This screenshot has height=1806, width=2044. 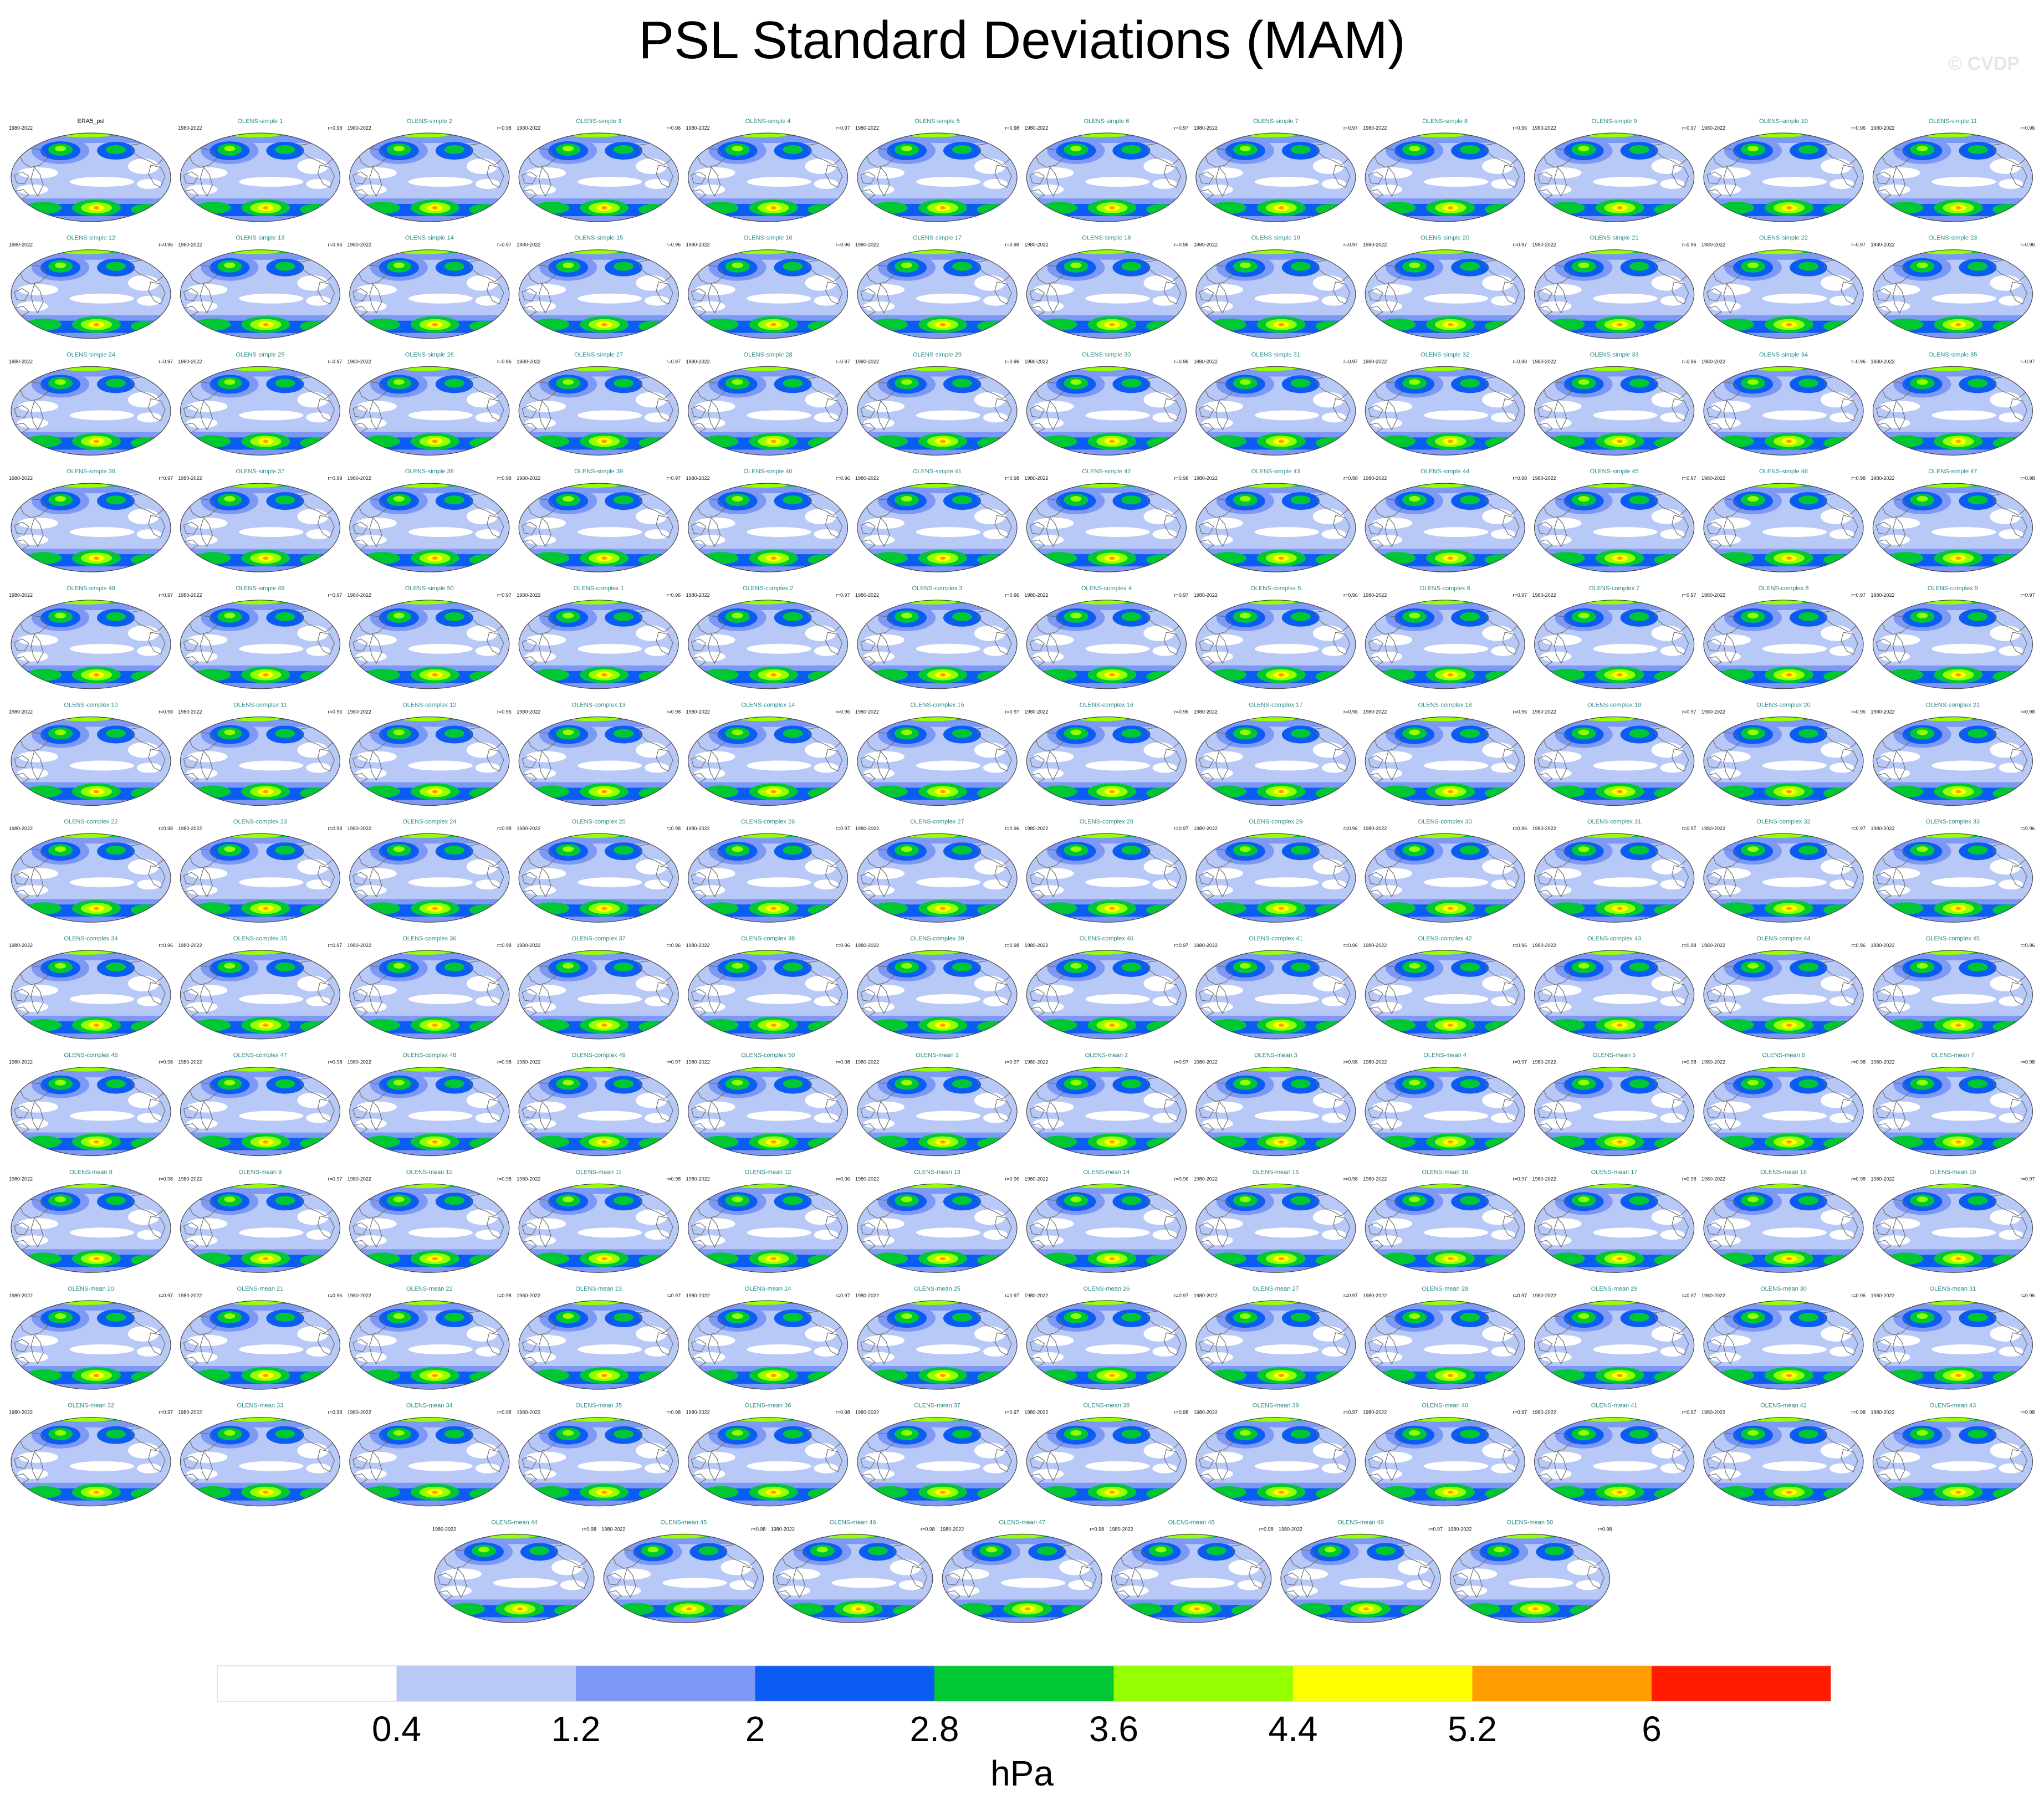 What do you see at coordinates (91, 637) in the screenshot?
I see `map-panel: OLENS-simple 48 1980-2022 r=0.97` at bounding box center [91, 637].